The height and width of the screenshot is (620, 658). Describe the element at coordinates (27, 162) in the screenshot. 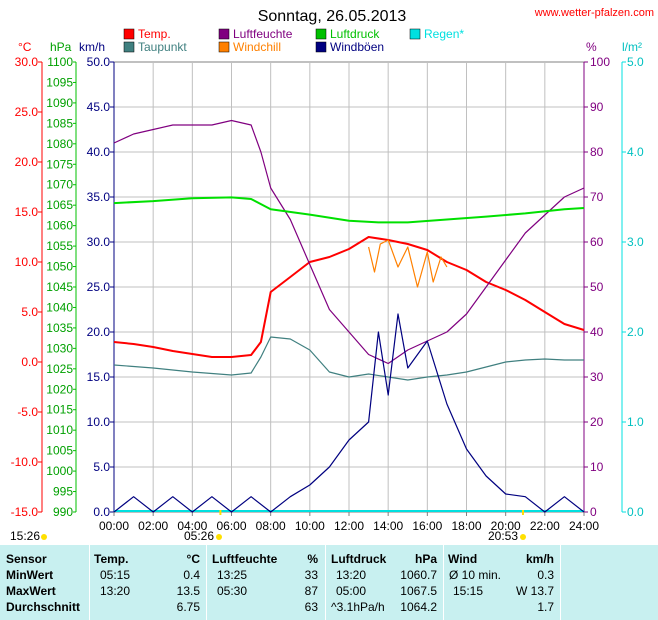

I see `temp-tick-label: 20.0` at that location.